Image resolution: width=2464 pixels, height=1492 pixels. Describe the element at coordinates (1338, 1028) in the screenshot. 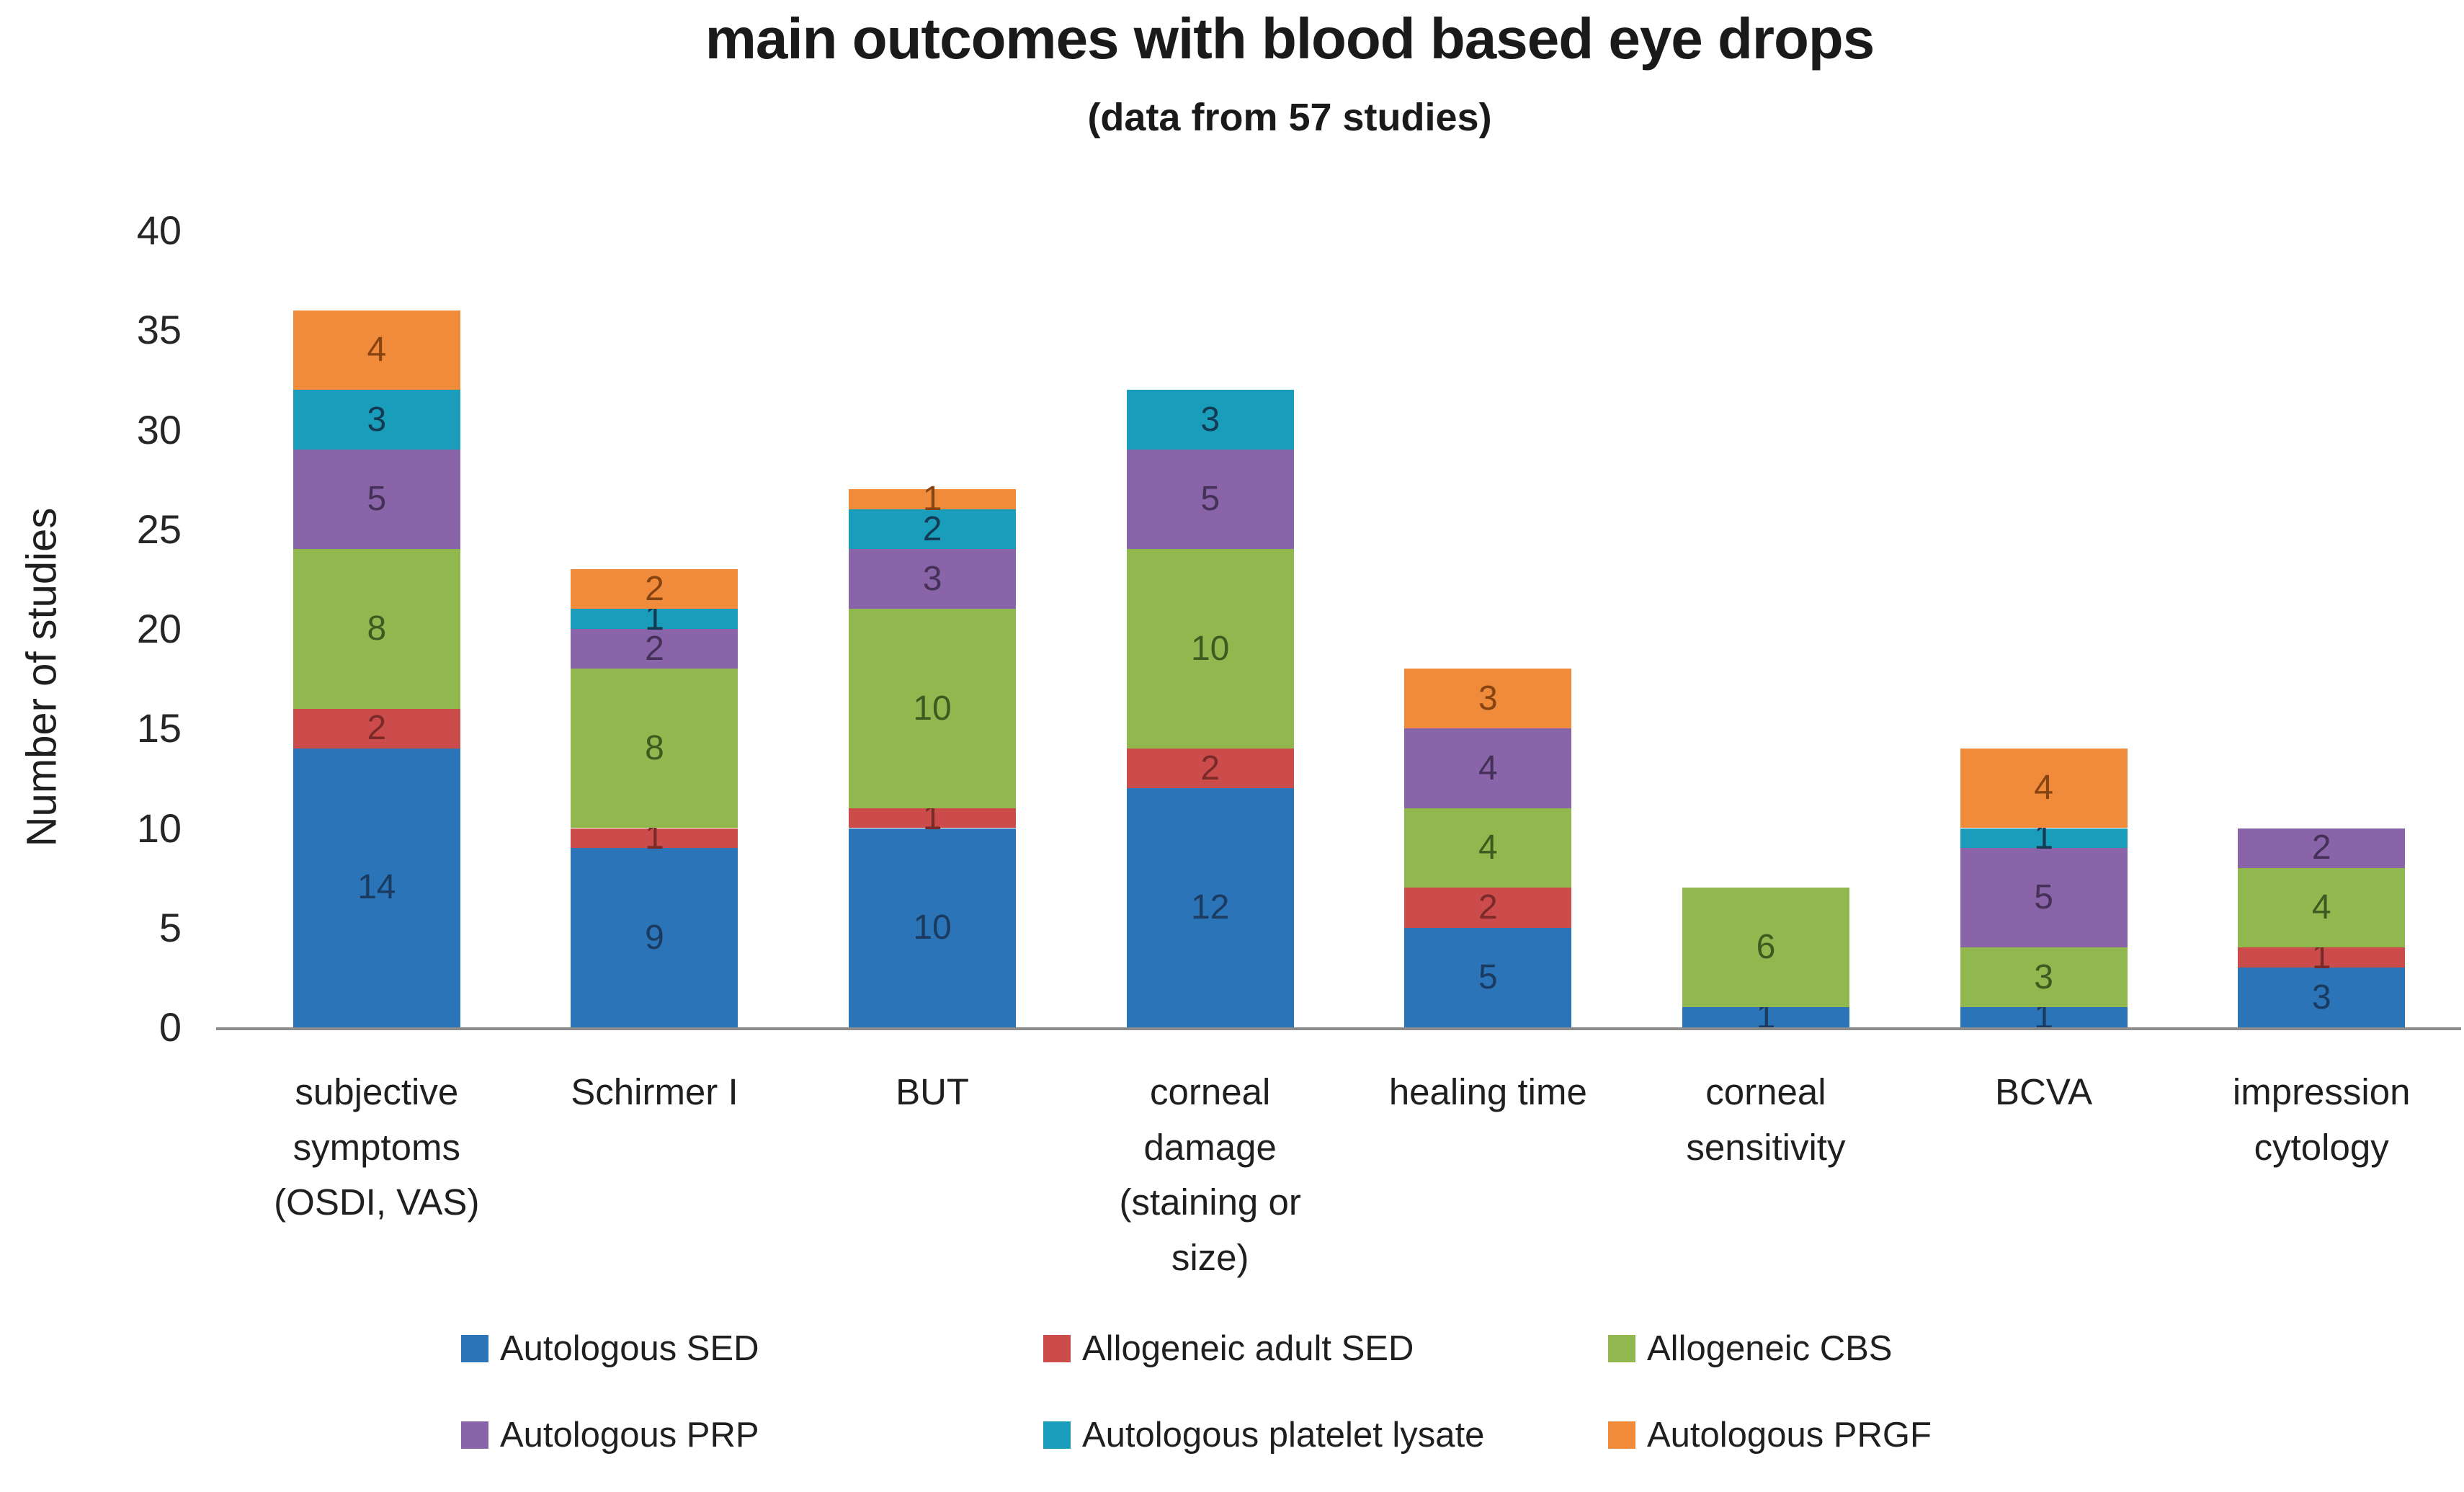

I see `x-axis-line` at that location.